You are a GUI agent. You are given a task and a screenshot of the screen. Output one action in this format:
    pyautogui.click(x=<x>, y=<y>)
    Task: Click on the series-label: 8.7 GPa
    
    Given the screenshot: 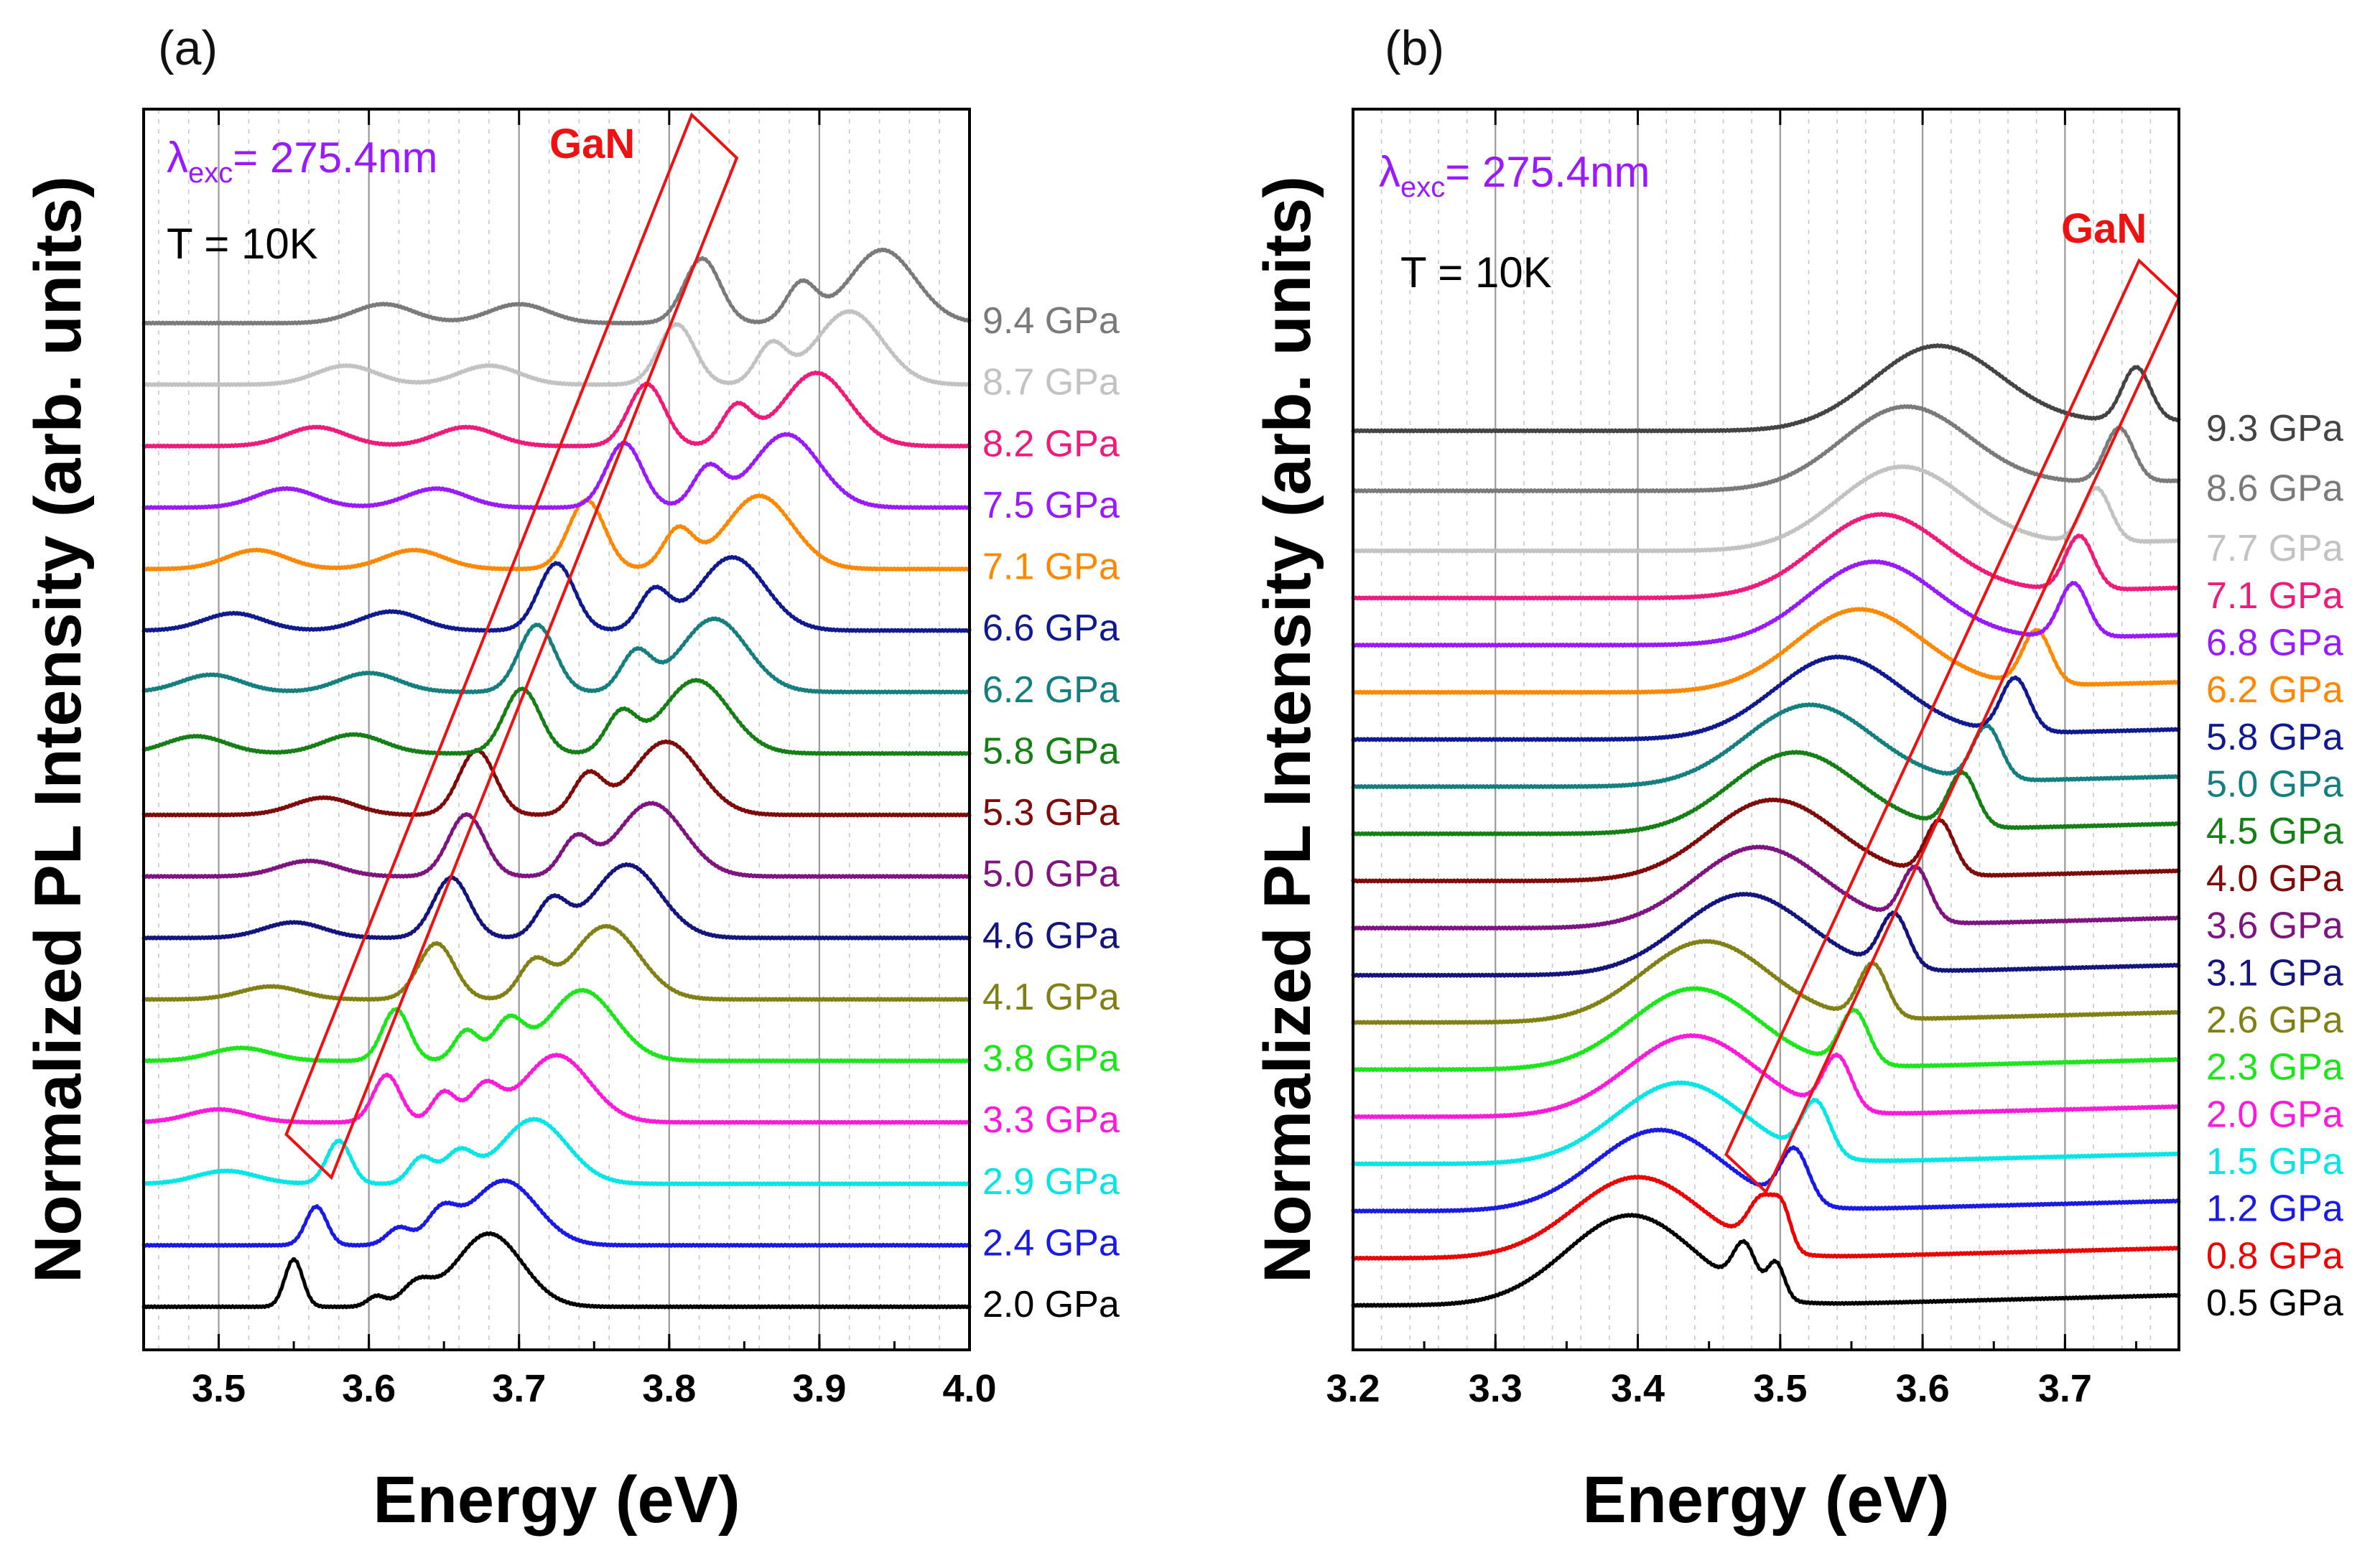 What is the action you would take?
    pyautogui.click(x=1051, y=383)
    